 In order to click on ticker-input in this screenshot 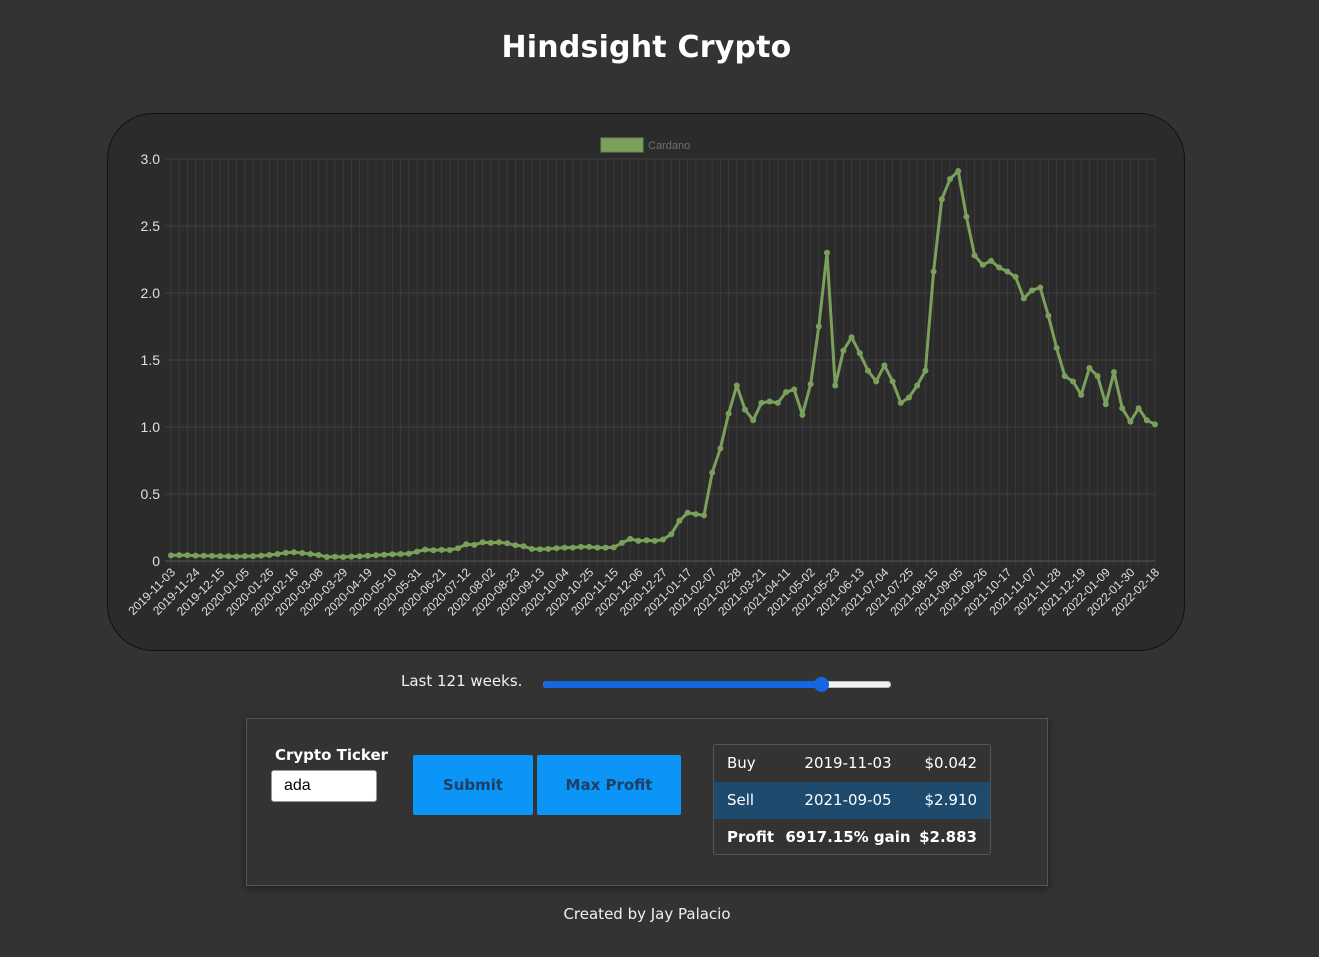, I will do `click(324, 786)`.